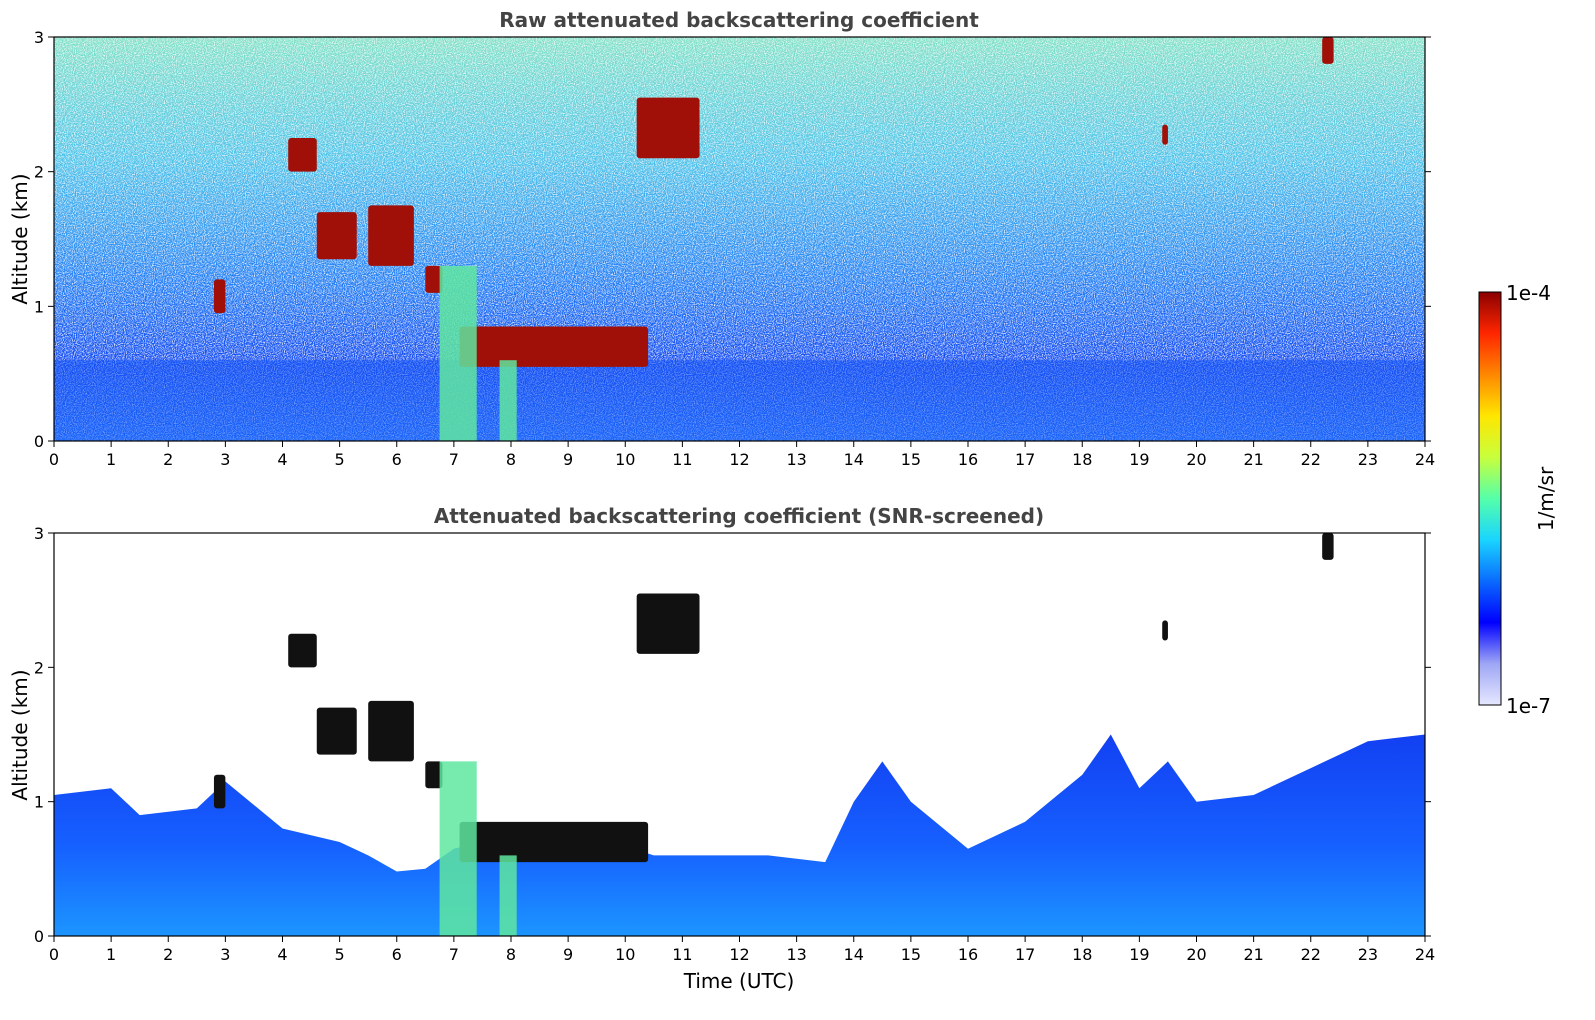  Describe the element at coordinates (20, 238) in the screenshot. I see `raw-y-axis-label: Altitude (km)` at that location.